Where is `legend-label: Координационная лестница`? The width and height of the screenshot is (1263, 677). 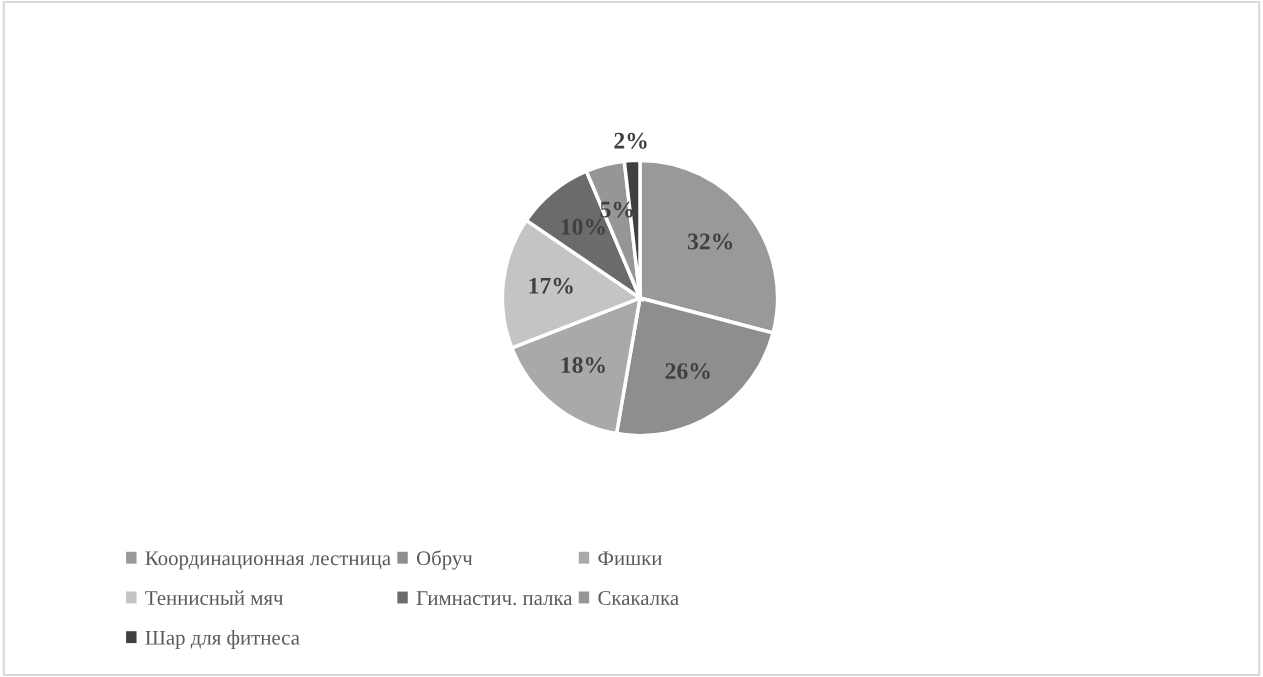
legend-label: Координационная лестница is located at coordinates (268, 560).